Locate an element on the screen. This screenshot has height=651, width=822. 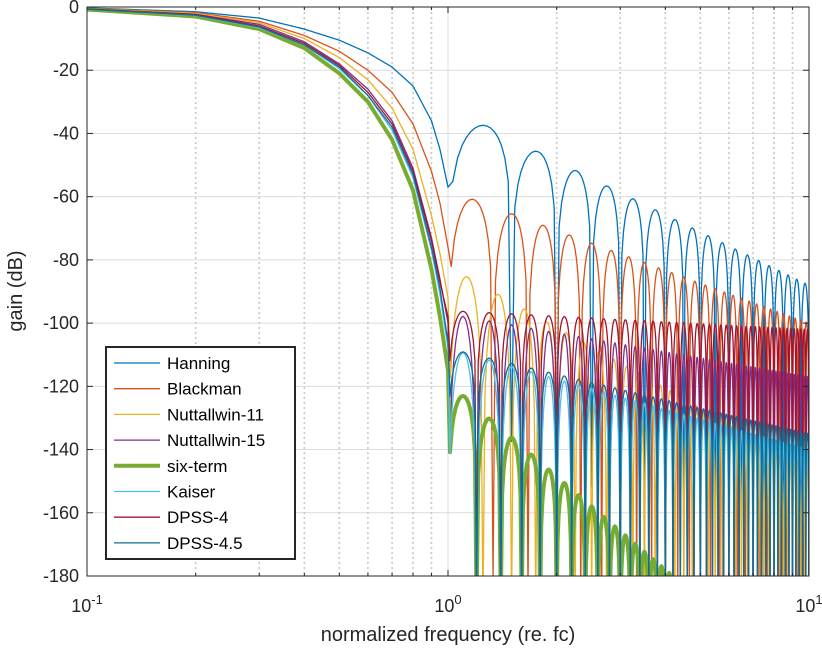
y-tick-label: -80 is located at coordinates (66, 260).